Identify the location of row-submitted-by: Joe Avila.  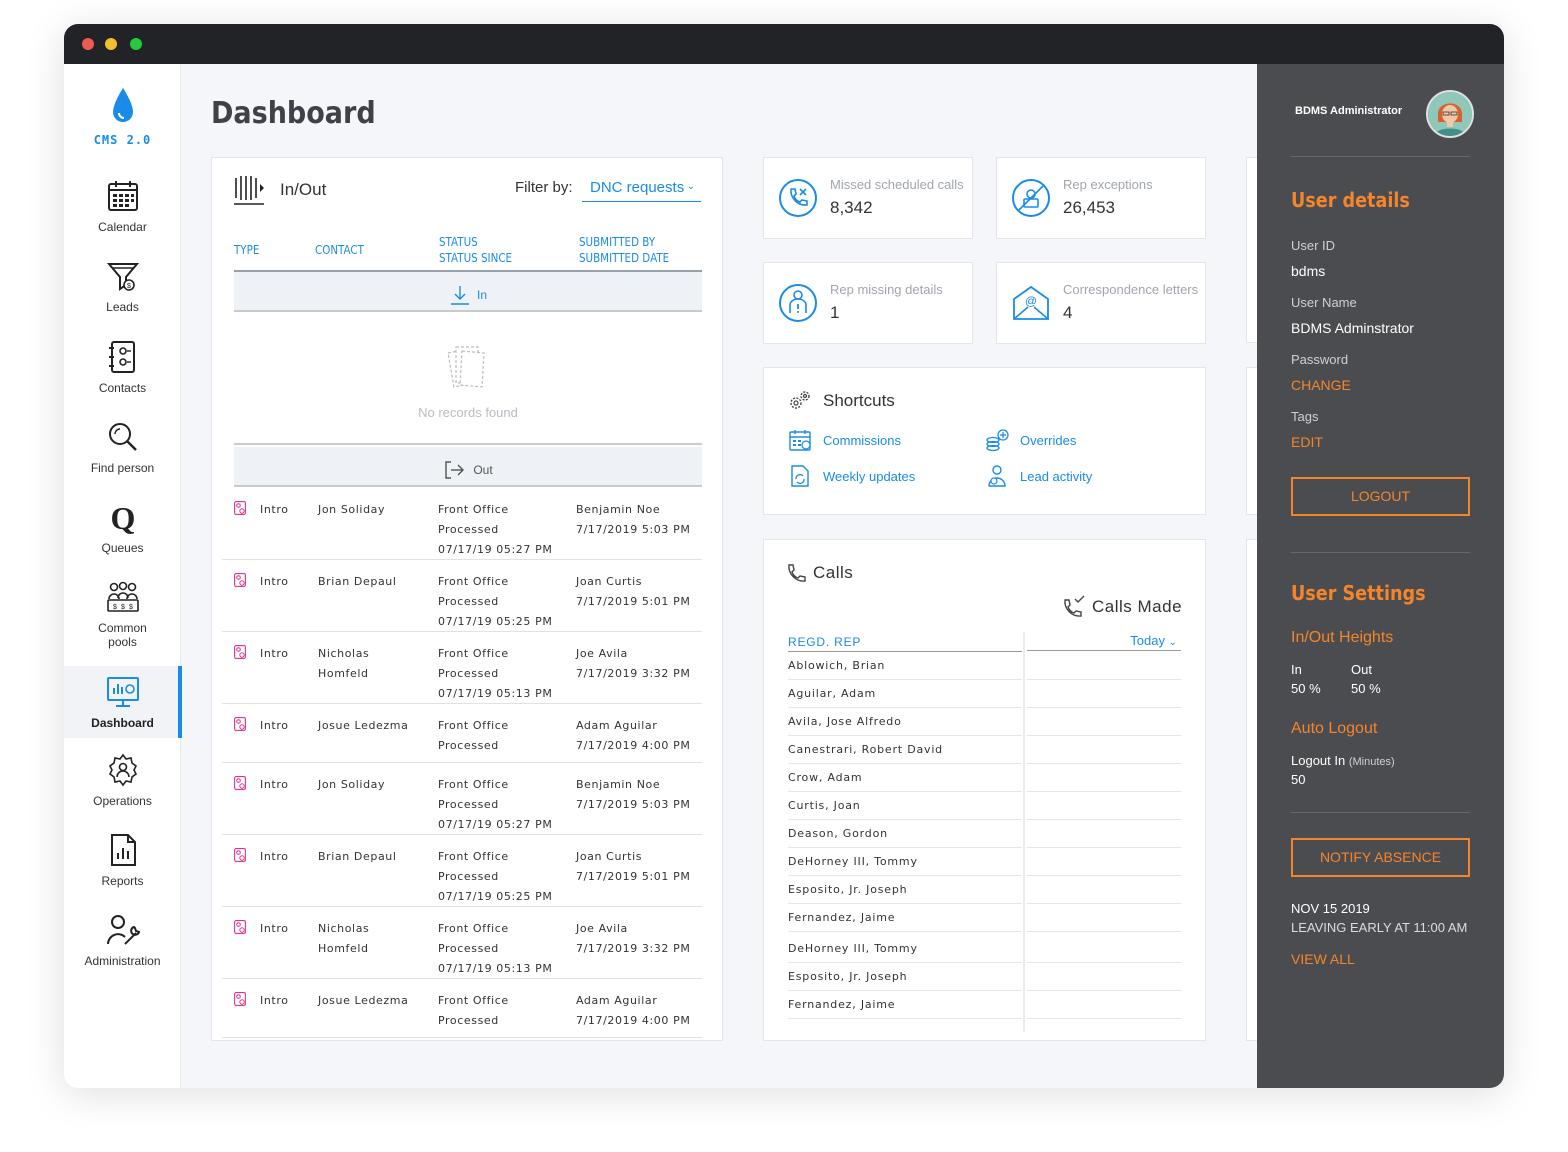
(602, 928).